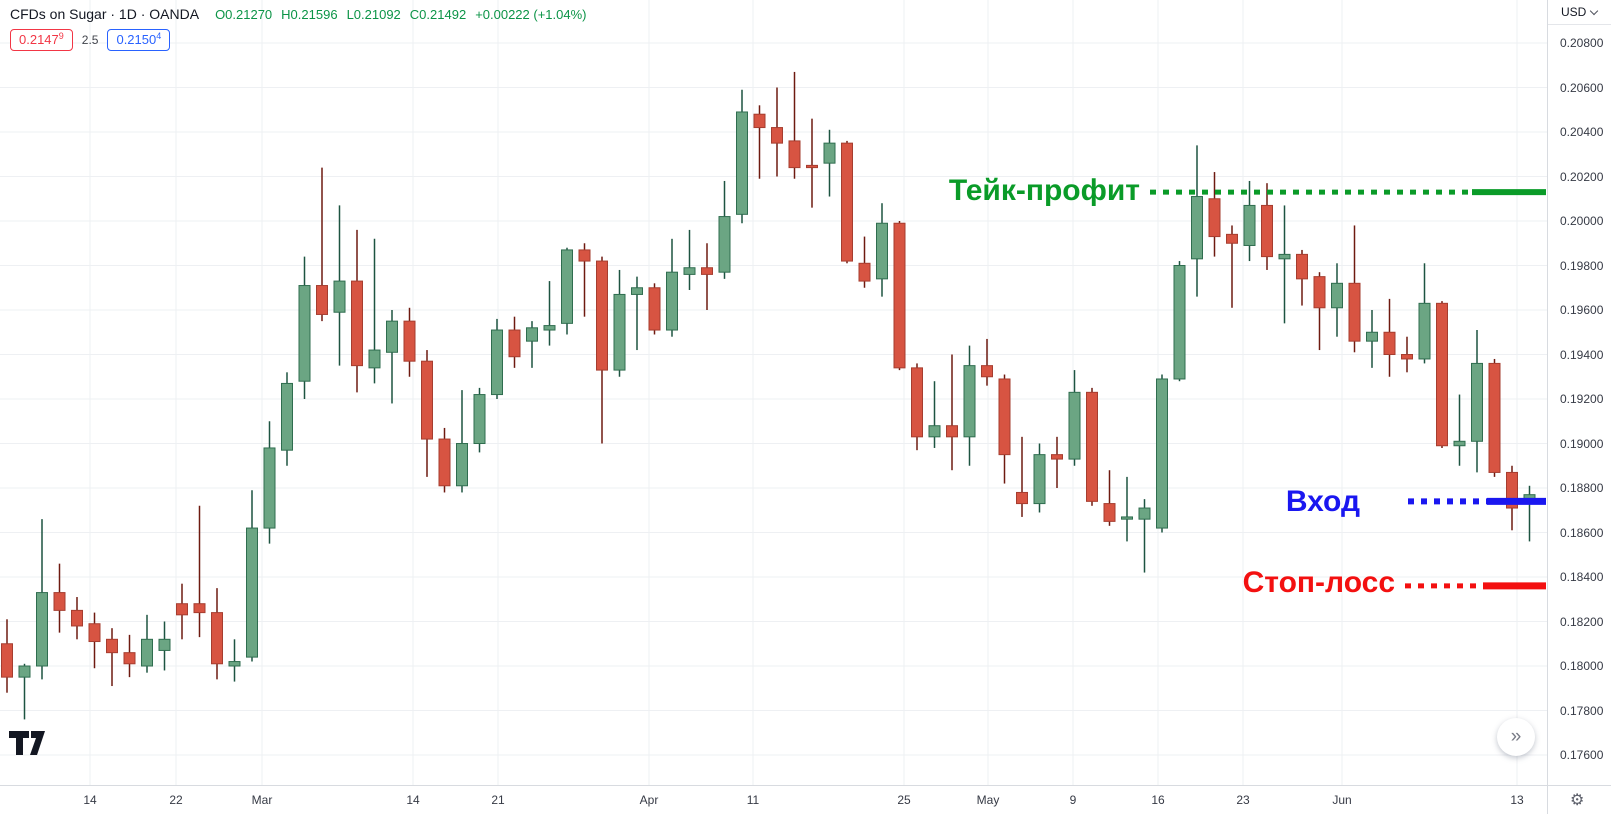 The image size is (1611, 814). I want to click on stop-loss-label: Стоп-лосс, so click(1318, 582).